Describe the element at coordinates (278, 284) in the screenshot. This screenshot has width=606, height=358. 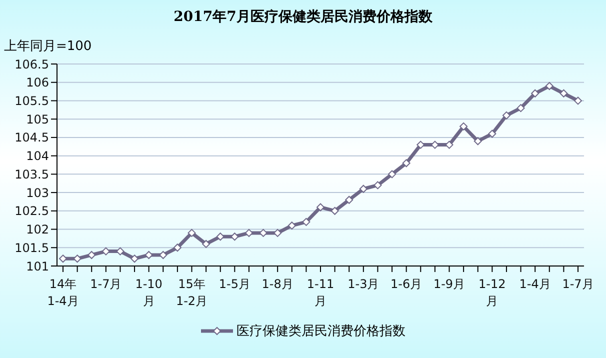
I see `x-tick-label: 1-8月` at that location.